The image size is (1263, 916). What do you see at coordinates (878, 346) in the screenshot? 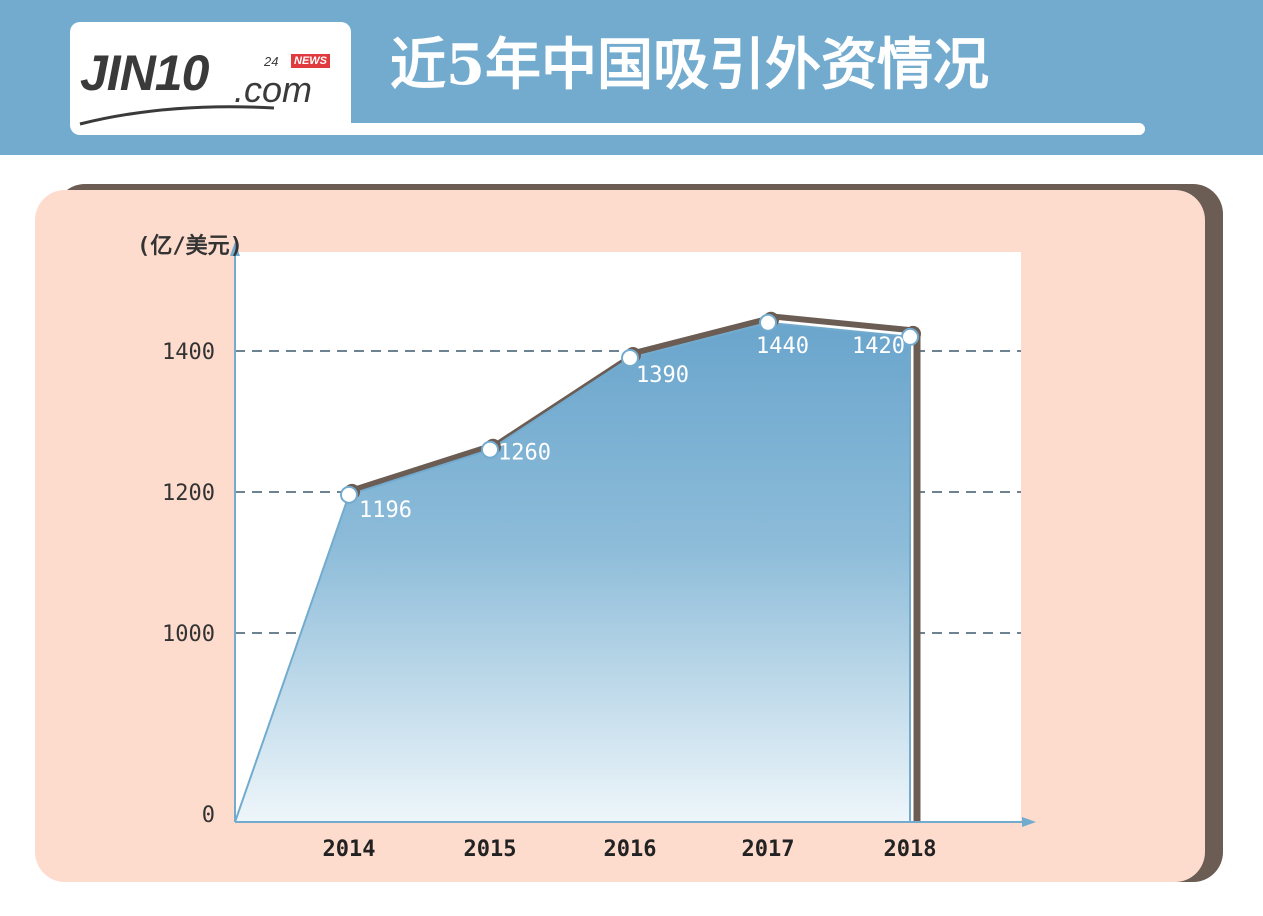
I see `data-label: 1420` at bounding box center [878, 346].